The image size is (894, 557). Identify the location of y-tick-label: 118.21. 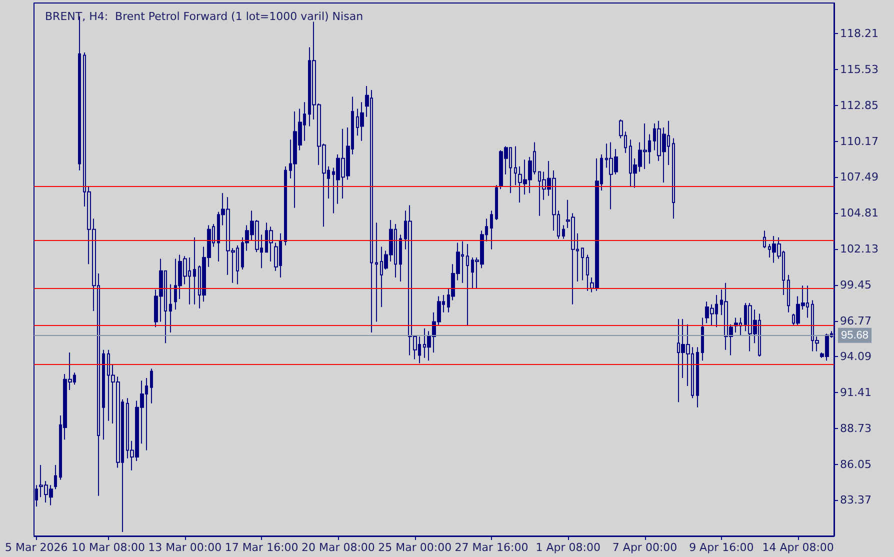
(859, 33).